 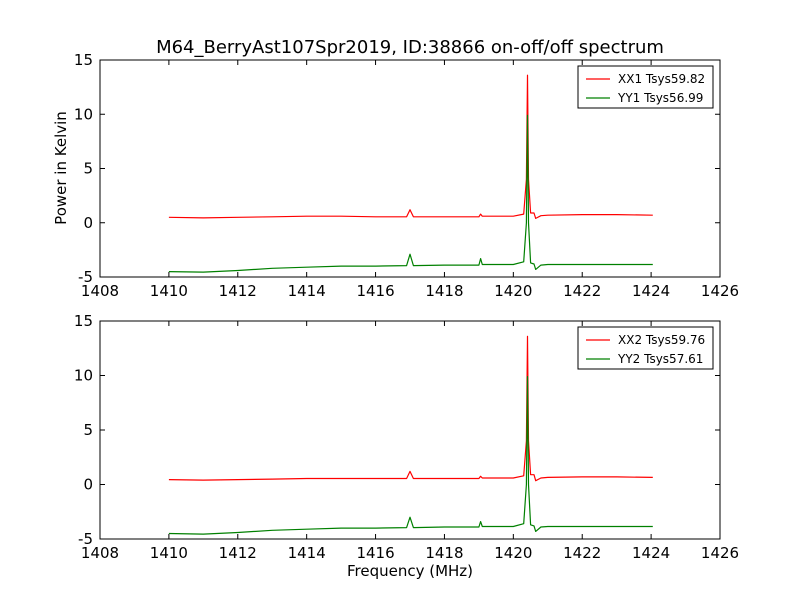 I want to click on series-line-xx1, so click(x=410, y=146).